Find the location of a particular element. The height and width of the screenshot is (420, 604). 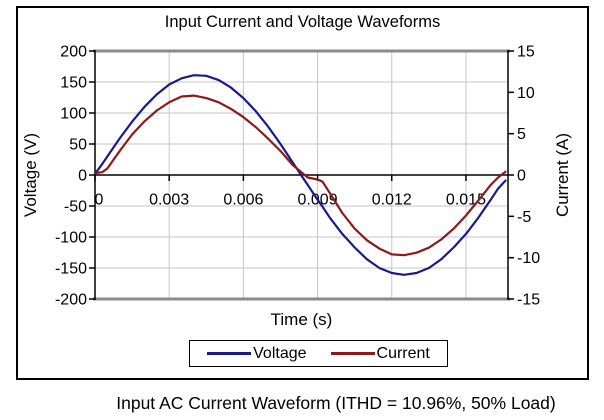

y-axis-right-tick-label: 0 is located at coordinates (521, 176).